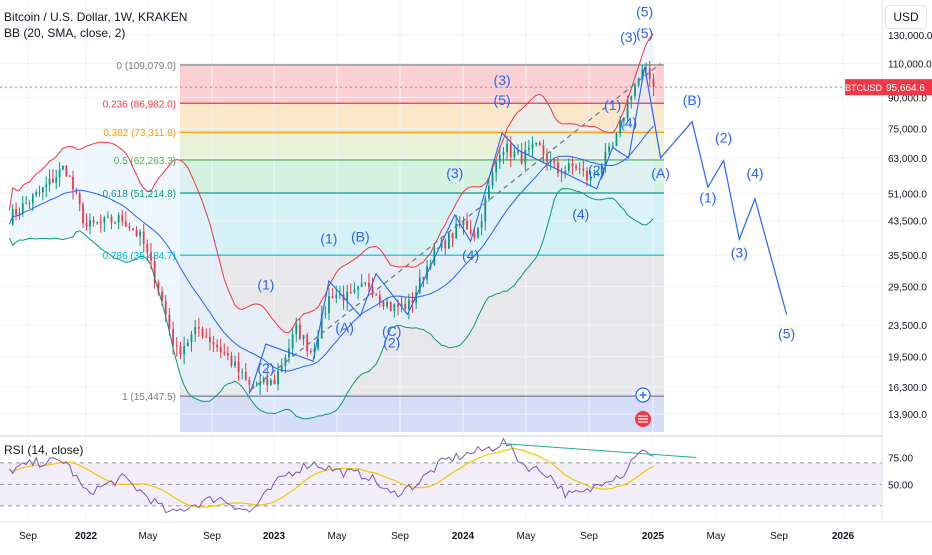  Describe the element at coordinates (44, 450) in the screenshot. I see `rsi-indicator-label: RSI (14, close)` at that location.